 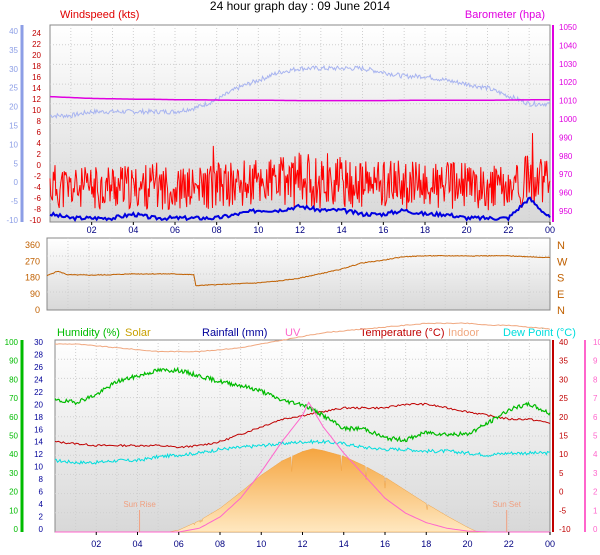 I want to click on rainfall-axis-tick-label: 0, so click(x=41, y=529).